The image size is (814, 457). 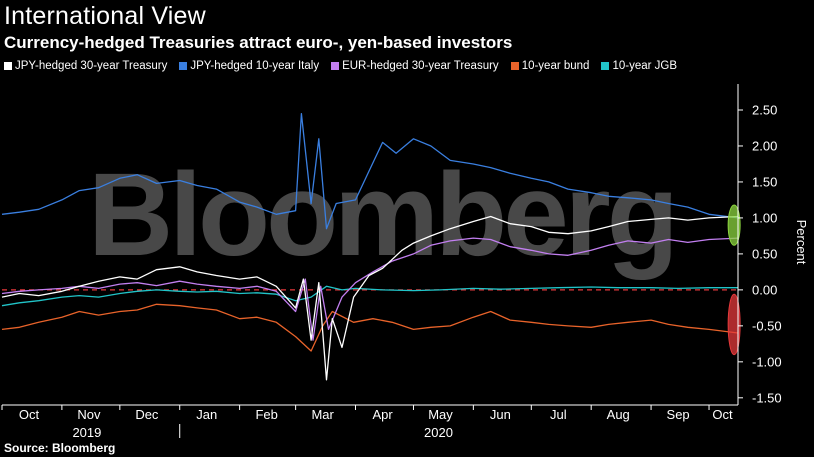 I want to click on legend-item: 10-year bund, so click(x=550, y=66).